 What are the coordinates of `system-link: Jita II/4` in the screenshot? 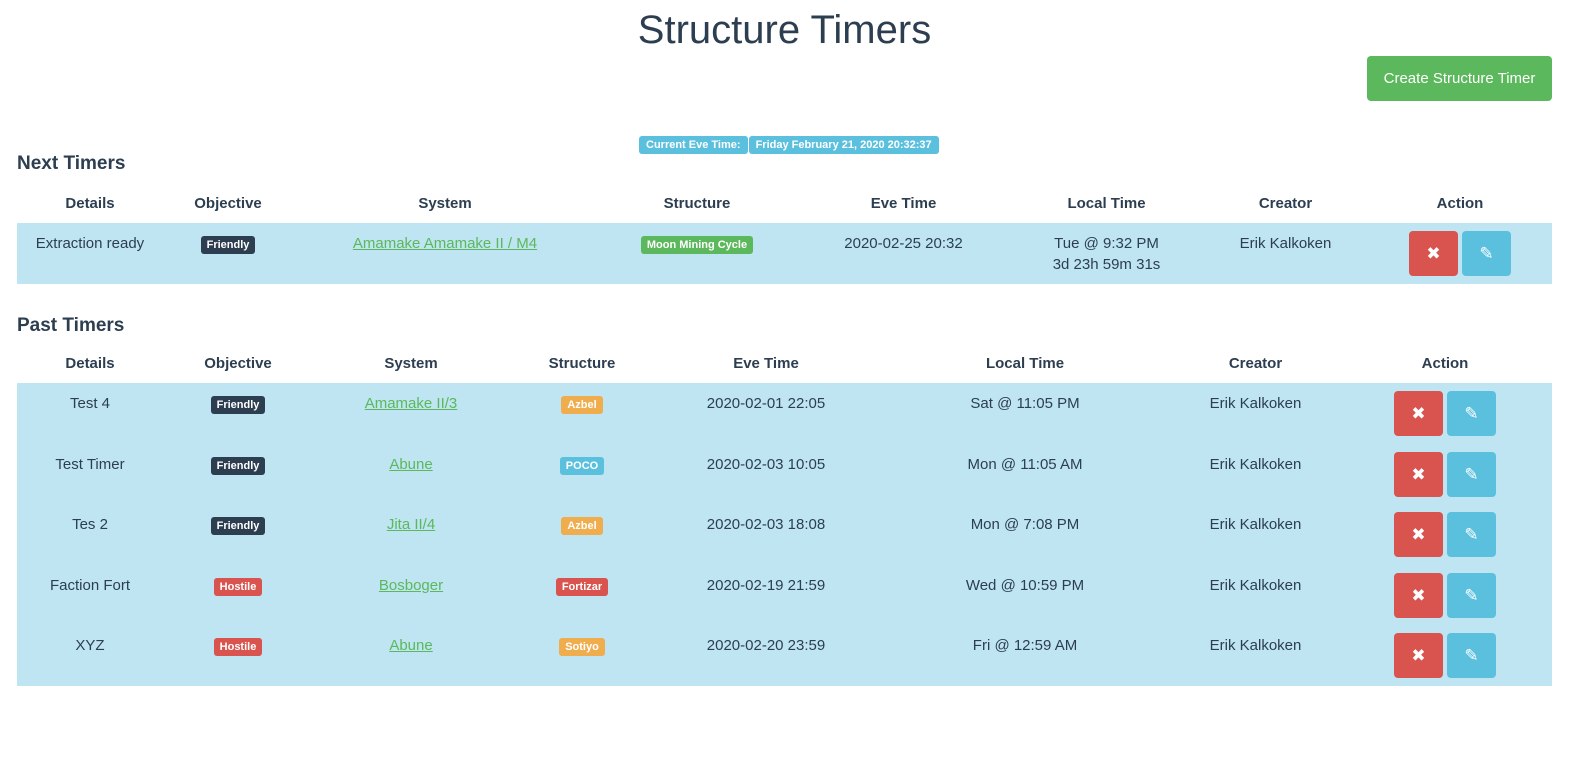 It's located at (411, 525).